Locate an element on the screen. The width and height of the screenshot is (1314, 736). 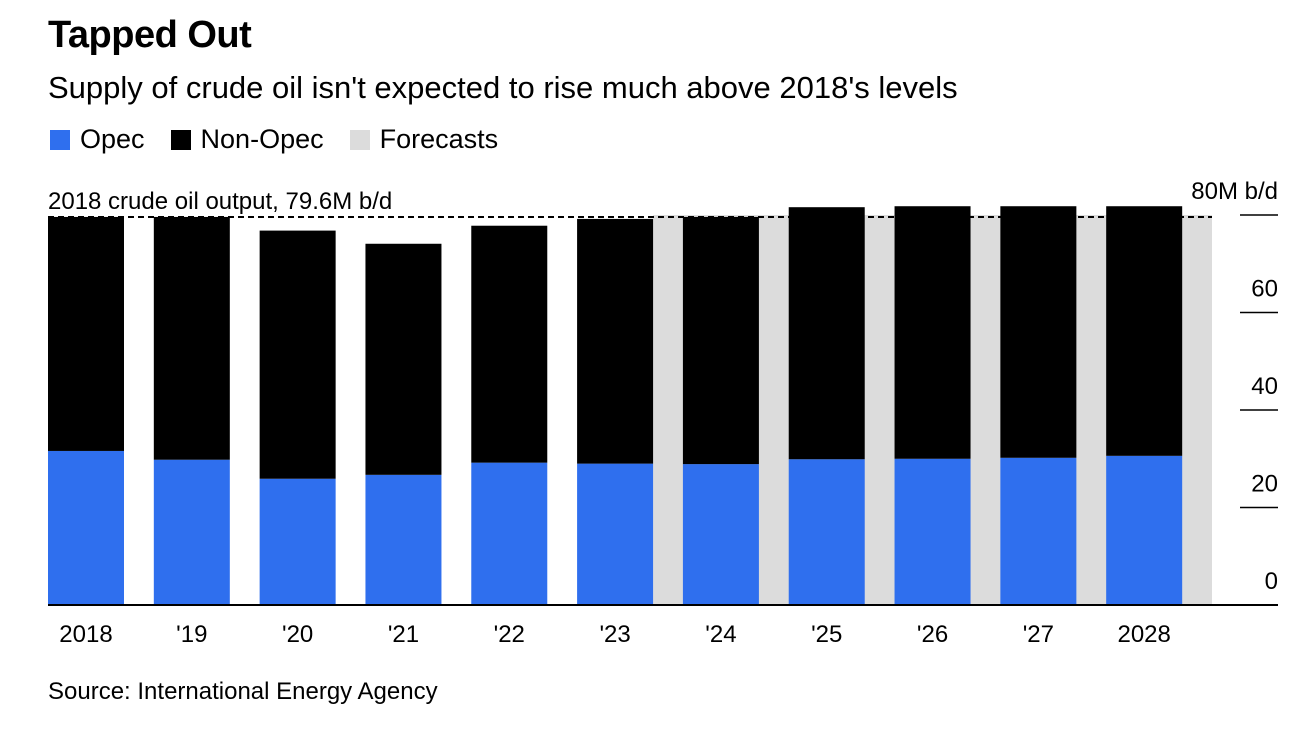
source-note: Source: International Energy Agency is located at coordinates (243, 691).